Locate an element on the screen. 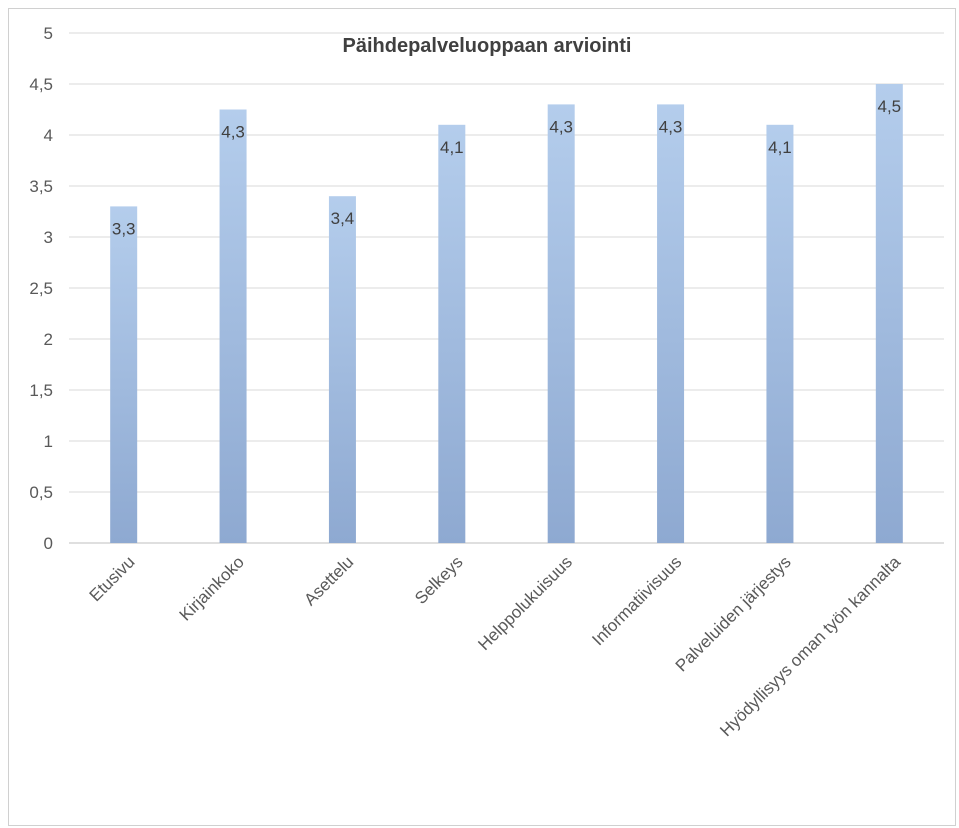 Image resolution: width=959 pixels, height=828 pixels. category-label: Palveluiden järjestys is located at coordinates (733, 613).